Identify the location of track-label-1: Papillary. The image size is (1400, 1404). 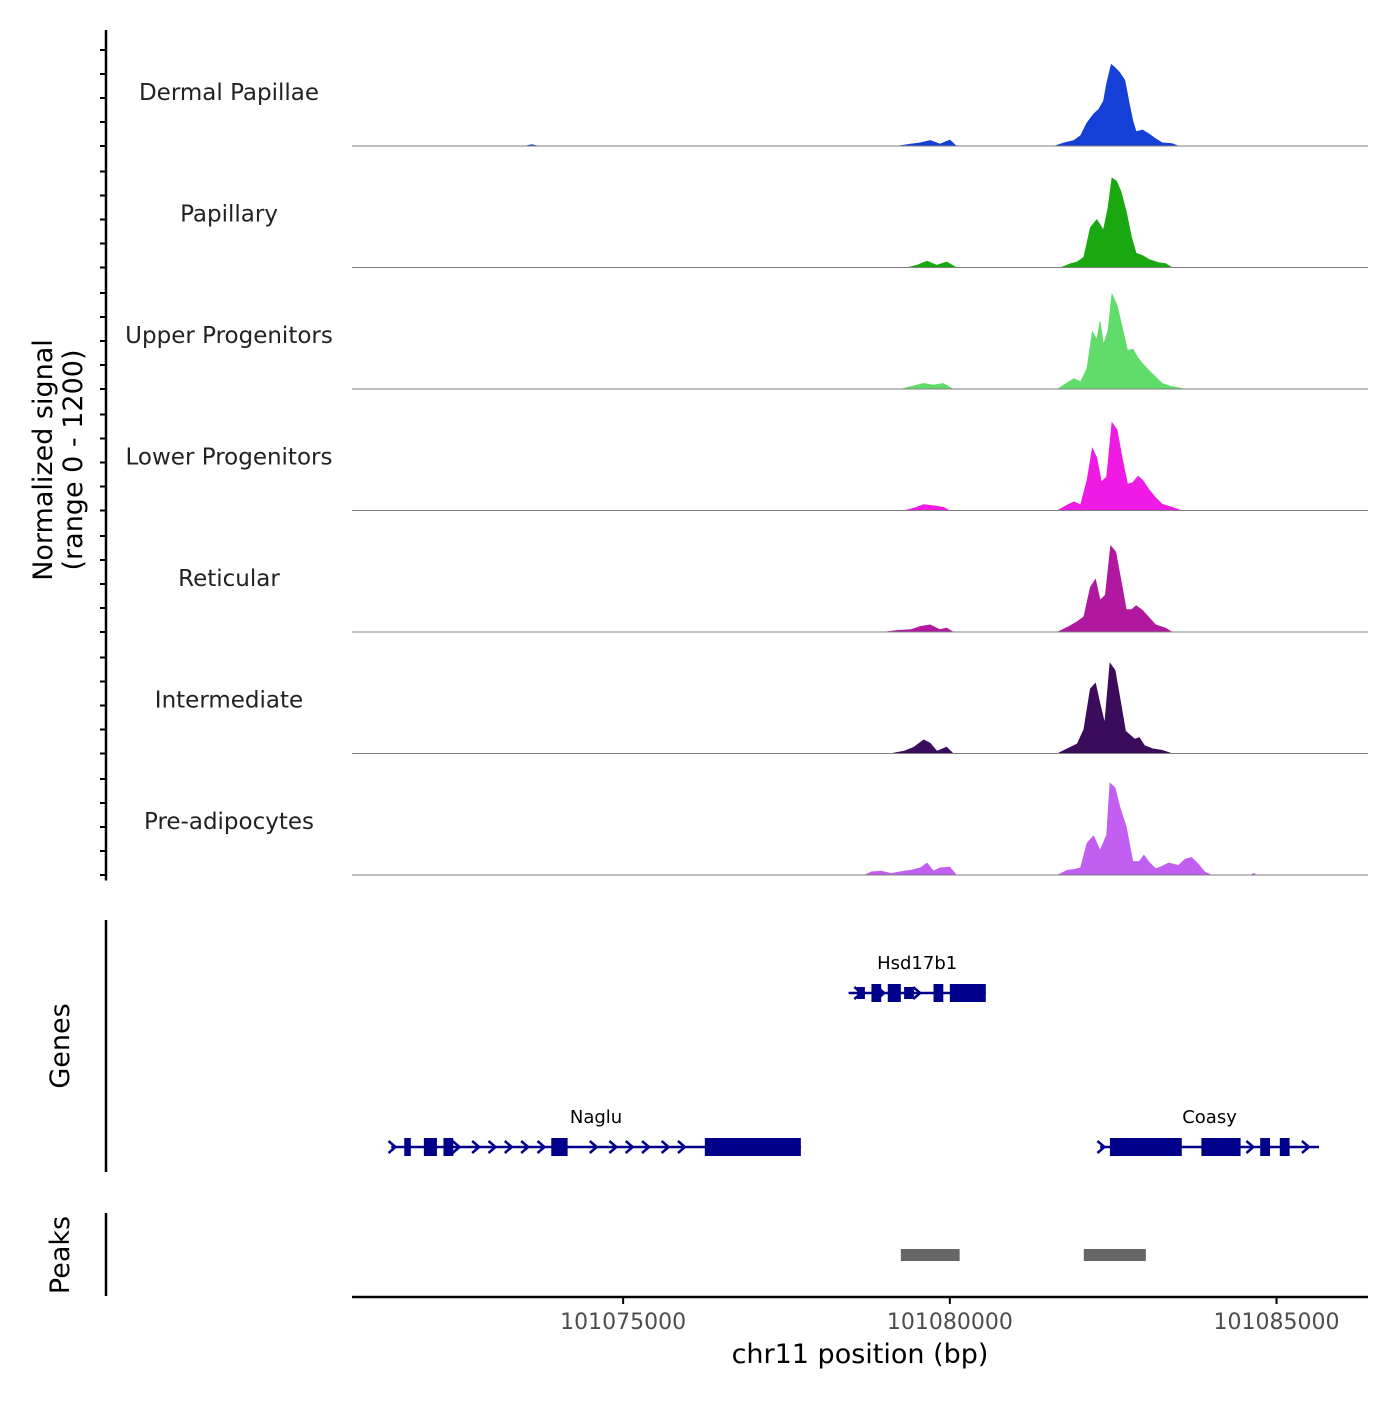
(229, 215).